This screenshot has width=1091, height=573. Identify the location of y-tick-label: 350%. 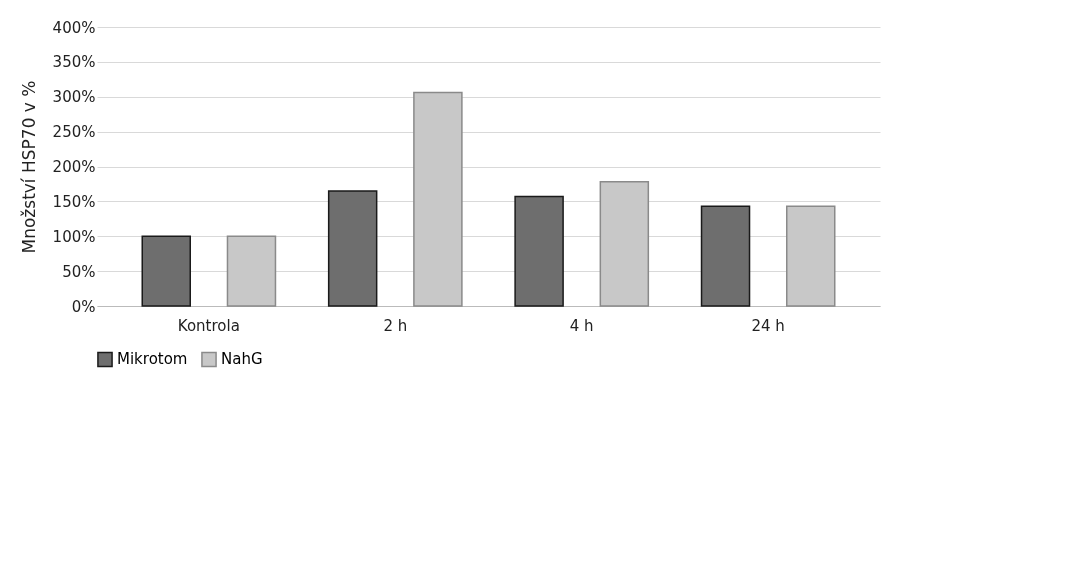
(74, 62).